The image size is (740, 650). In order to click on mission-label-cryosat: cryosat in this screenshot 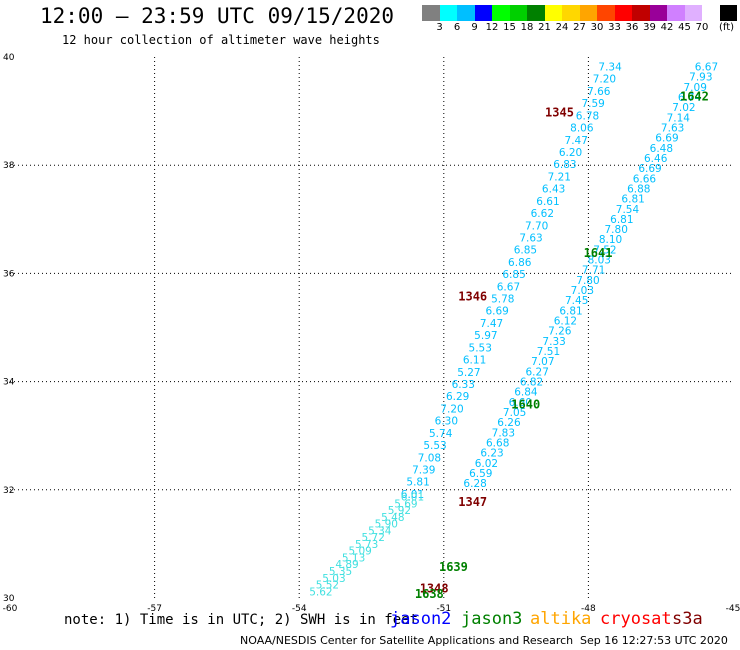, I will do `click(636, 619)`.